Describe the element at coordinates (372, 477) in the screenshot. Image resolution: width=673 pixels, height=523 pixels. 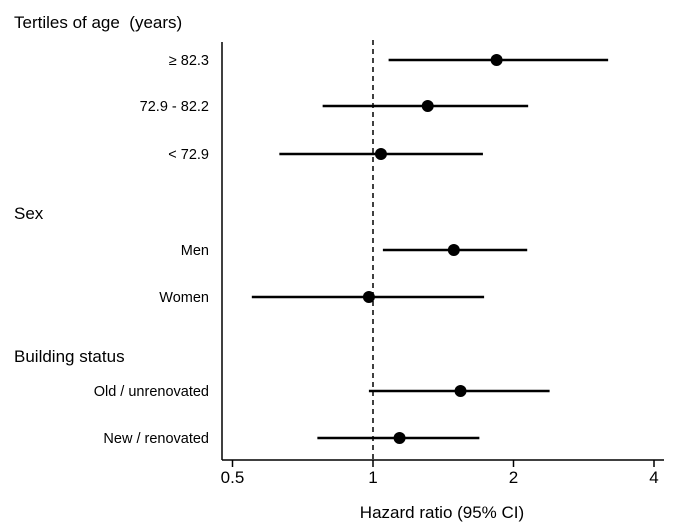
I see `x-tick-label: 1` at that location.